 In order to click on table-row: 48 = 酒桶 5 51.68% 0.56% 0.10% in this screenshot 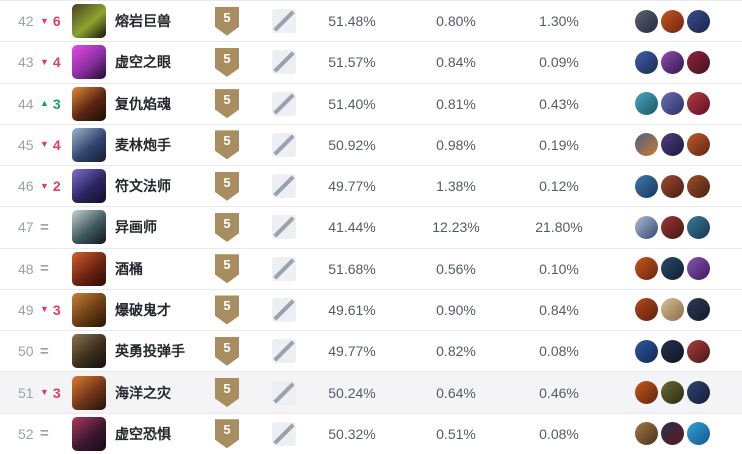, I will do `click(371, 268)`.